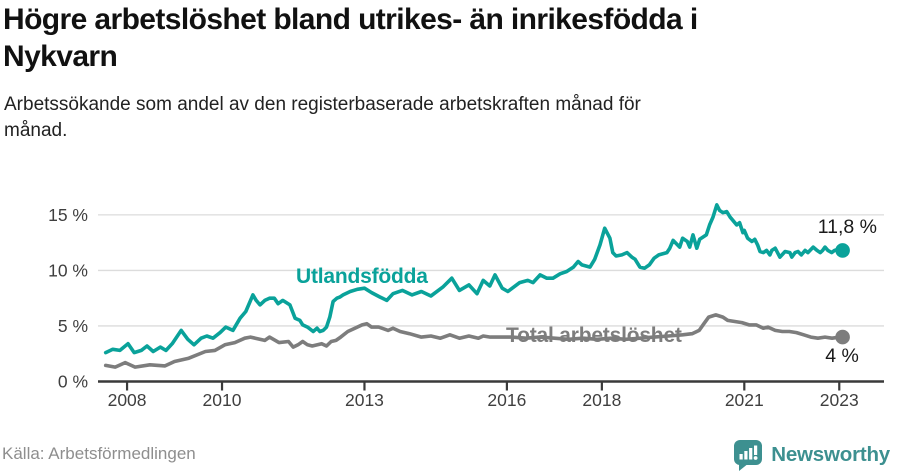 The height and width of the screenshot is (474, 900). I want to click on x-tick-label-2010: 2010, so click(222, 400).